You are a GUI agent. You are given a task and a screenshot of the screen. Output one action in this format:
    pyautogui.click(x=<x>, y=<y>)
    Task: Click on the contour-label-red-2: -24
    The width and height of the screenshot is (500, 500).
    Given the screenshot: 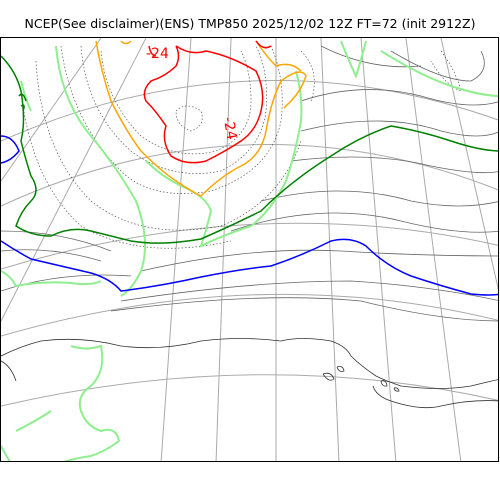 What is the action you would take?
    pyautogui.click(x=230, y=128)
    